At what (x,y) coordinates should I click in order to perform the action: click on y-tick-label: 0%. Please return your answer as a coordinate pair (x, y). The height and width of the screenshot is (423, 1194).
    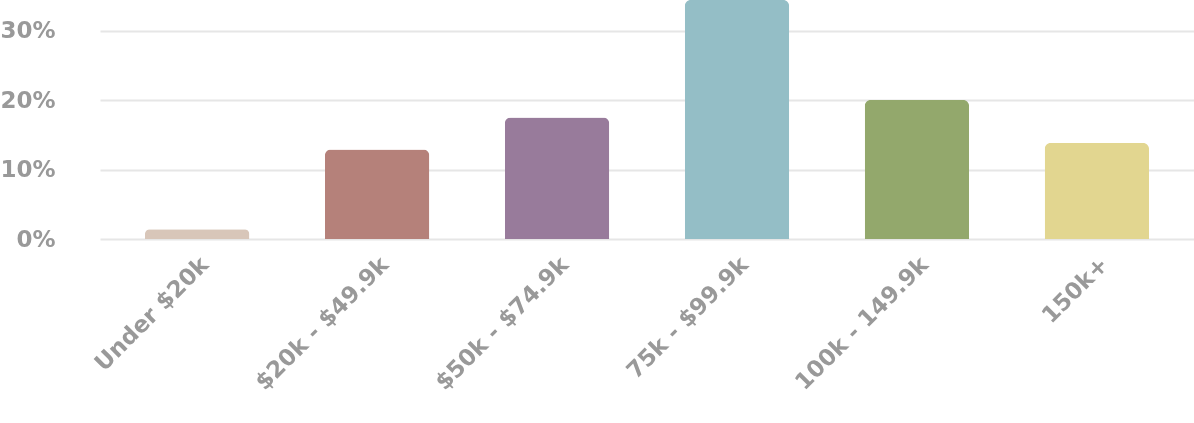
    Looking at the image, I should click on (36, 238).